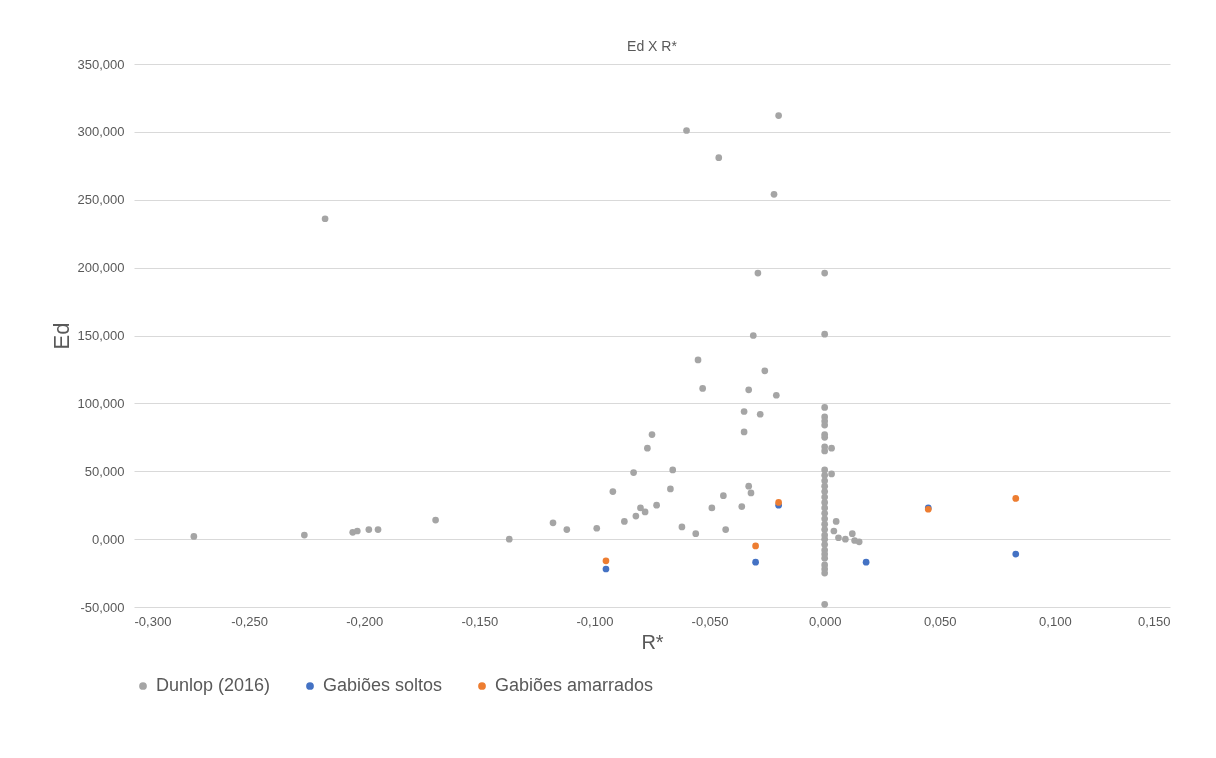 Image resolution: width=1216 pixels, height=758 pixels. What do you see at coordinates (104, 471) in the screenshot?
I see `y-tick-label: 50,000` at bounding box center [104, 471].